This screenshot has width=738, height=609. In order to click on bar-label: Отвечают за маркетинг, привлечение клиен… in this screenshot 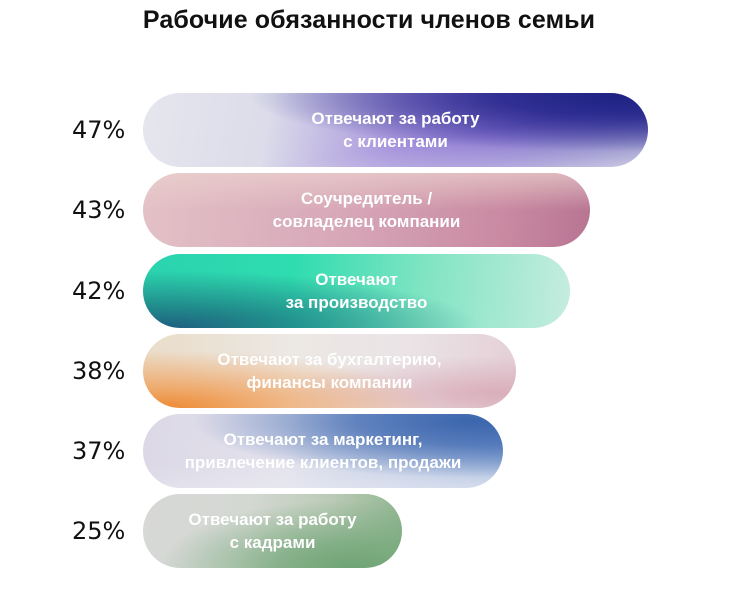, I will do `click(323, 451)`.